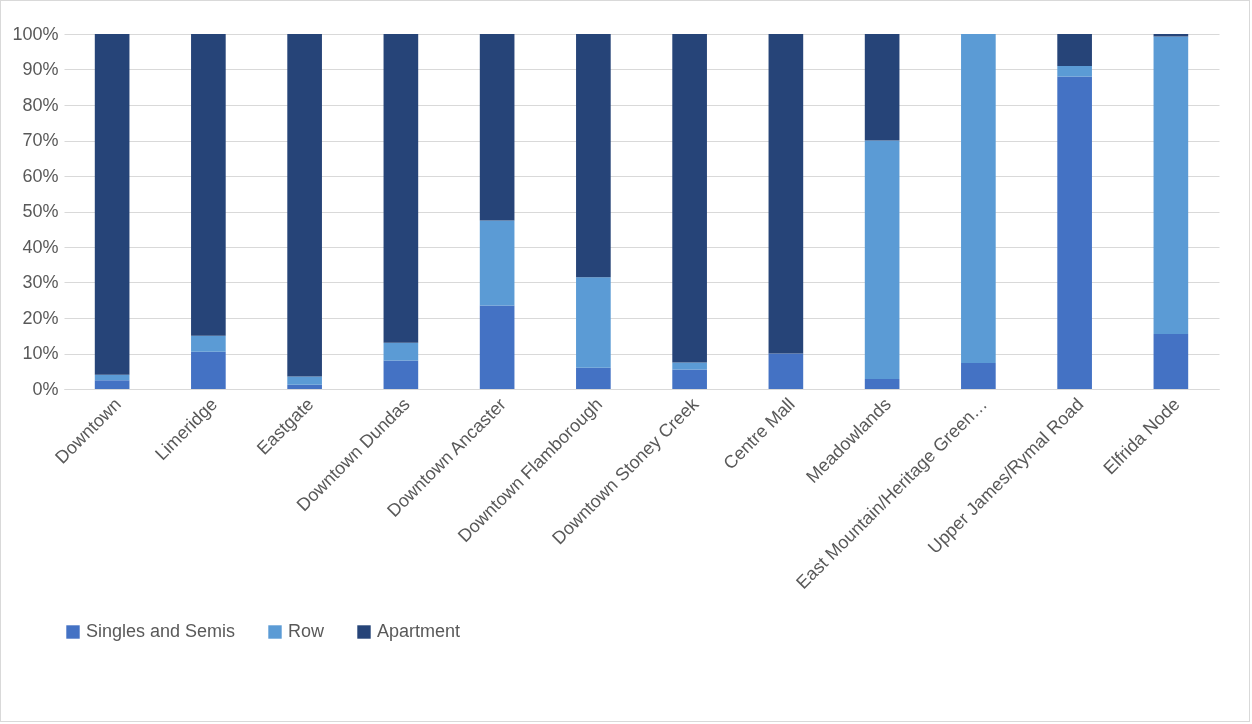  What do you see at coordinates (40, 246) in the screenshot?
I see `y-tick-label: 40%` at bounding box center [40, 246].